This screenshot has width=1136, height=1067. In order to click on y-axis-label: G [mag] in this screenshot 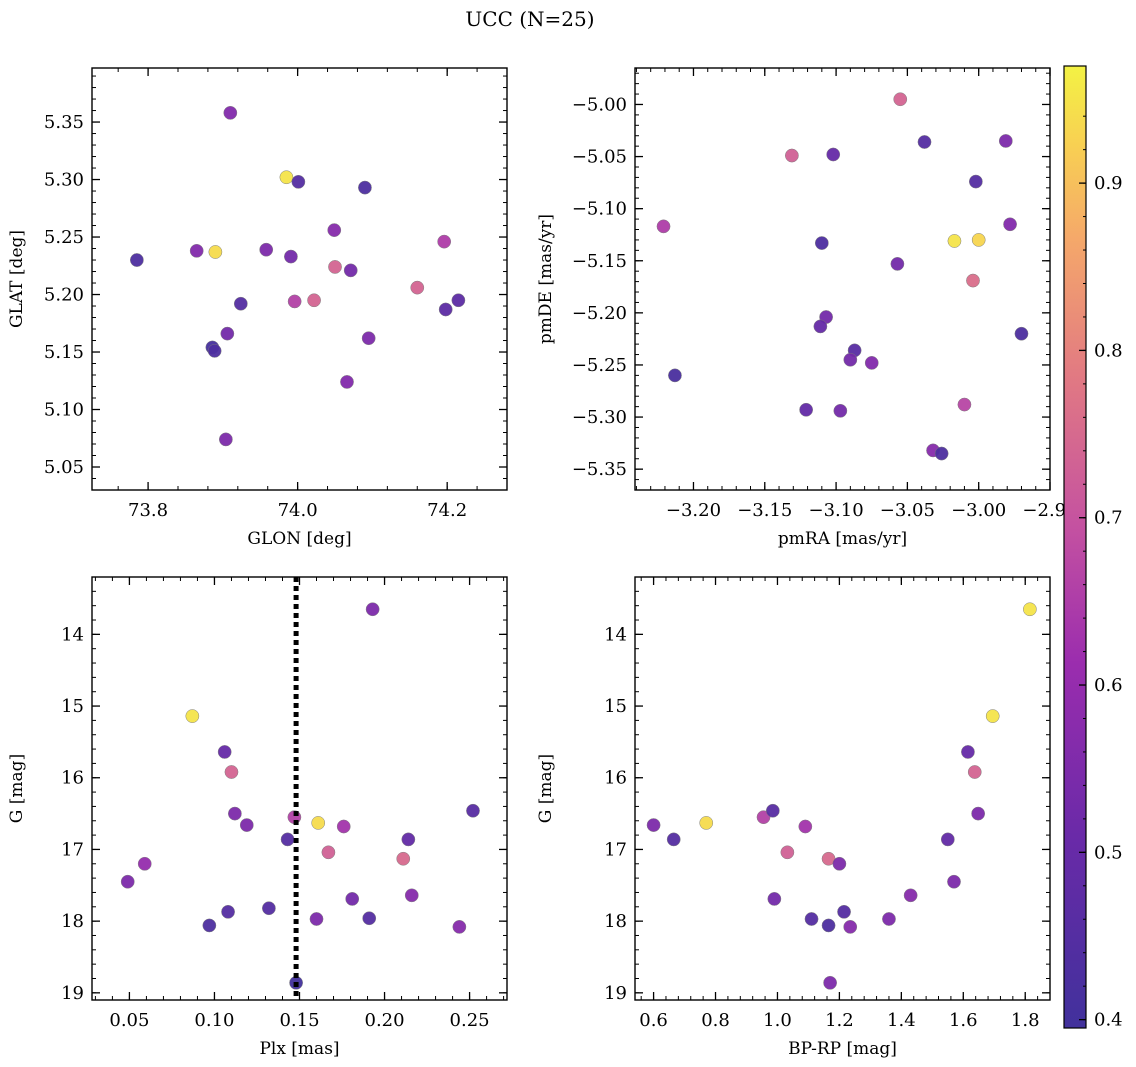, I will do `click(17, 788)`.